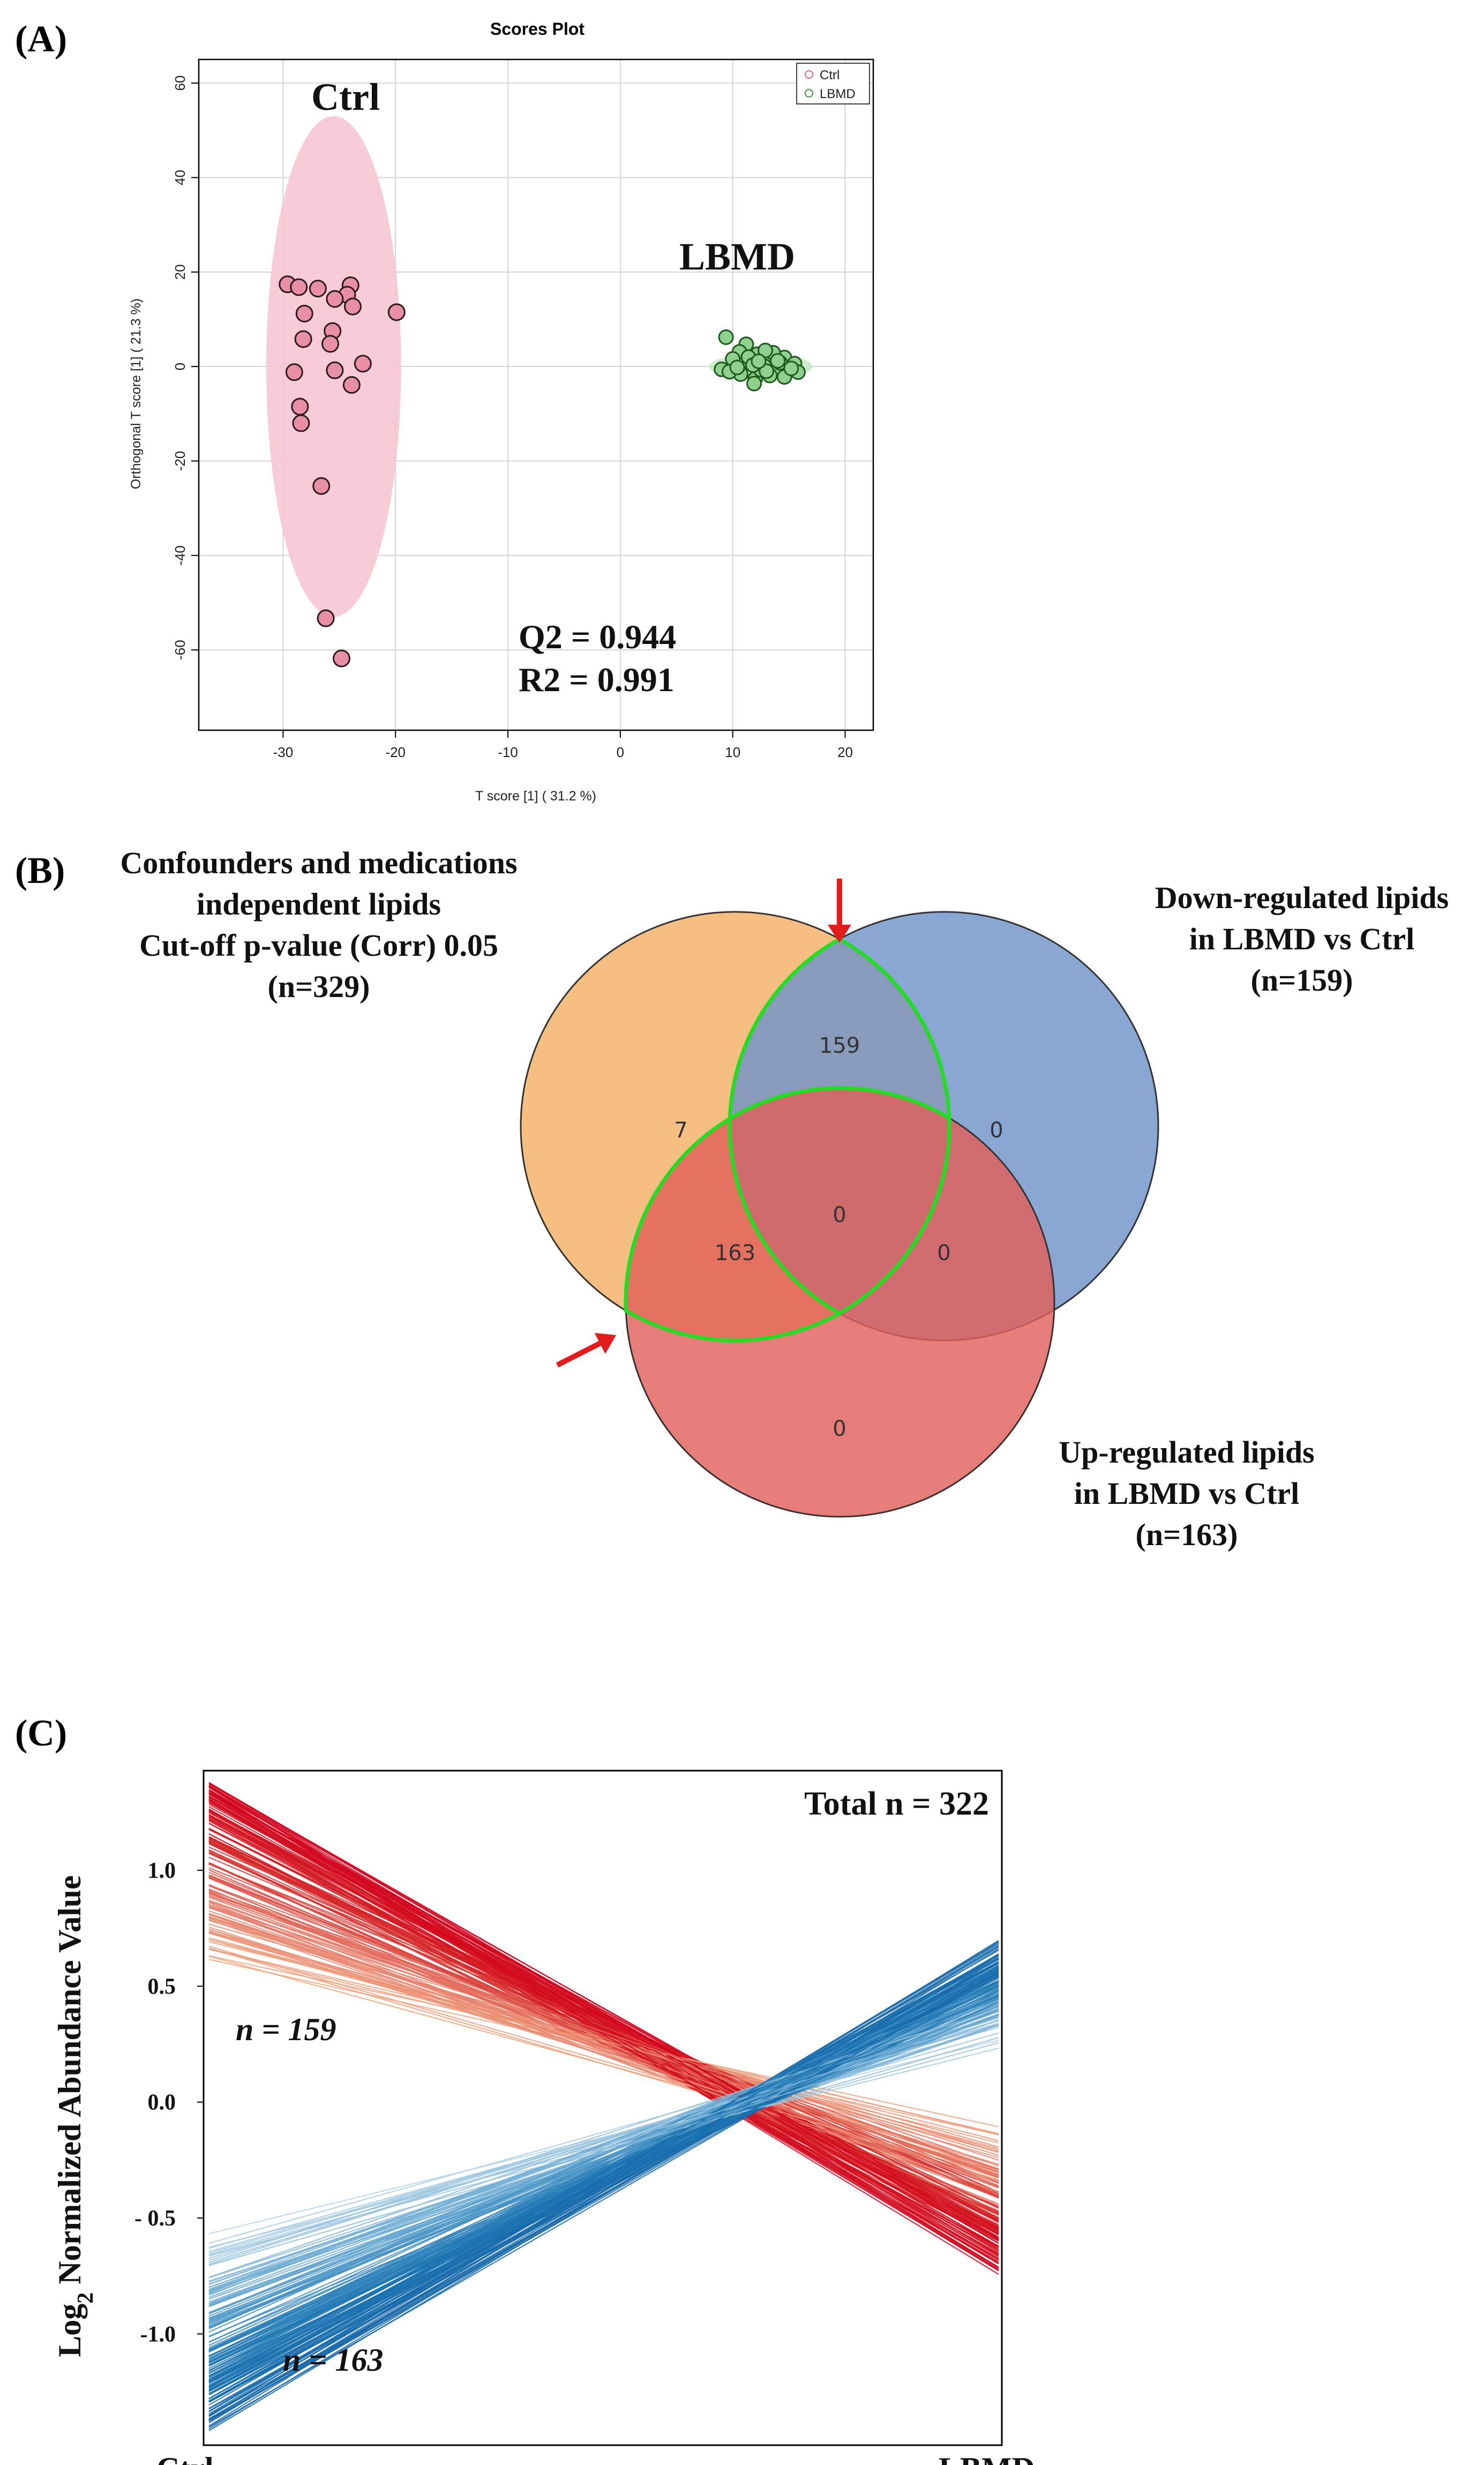  Describe the element at coordinates (542, 471) in the screenshot. I see `scatter-points` at that location.